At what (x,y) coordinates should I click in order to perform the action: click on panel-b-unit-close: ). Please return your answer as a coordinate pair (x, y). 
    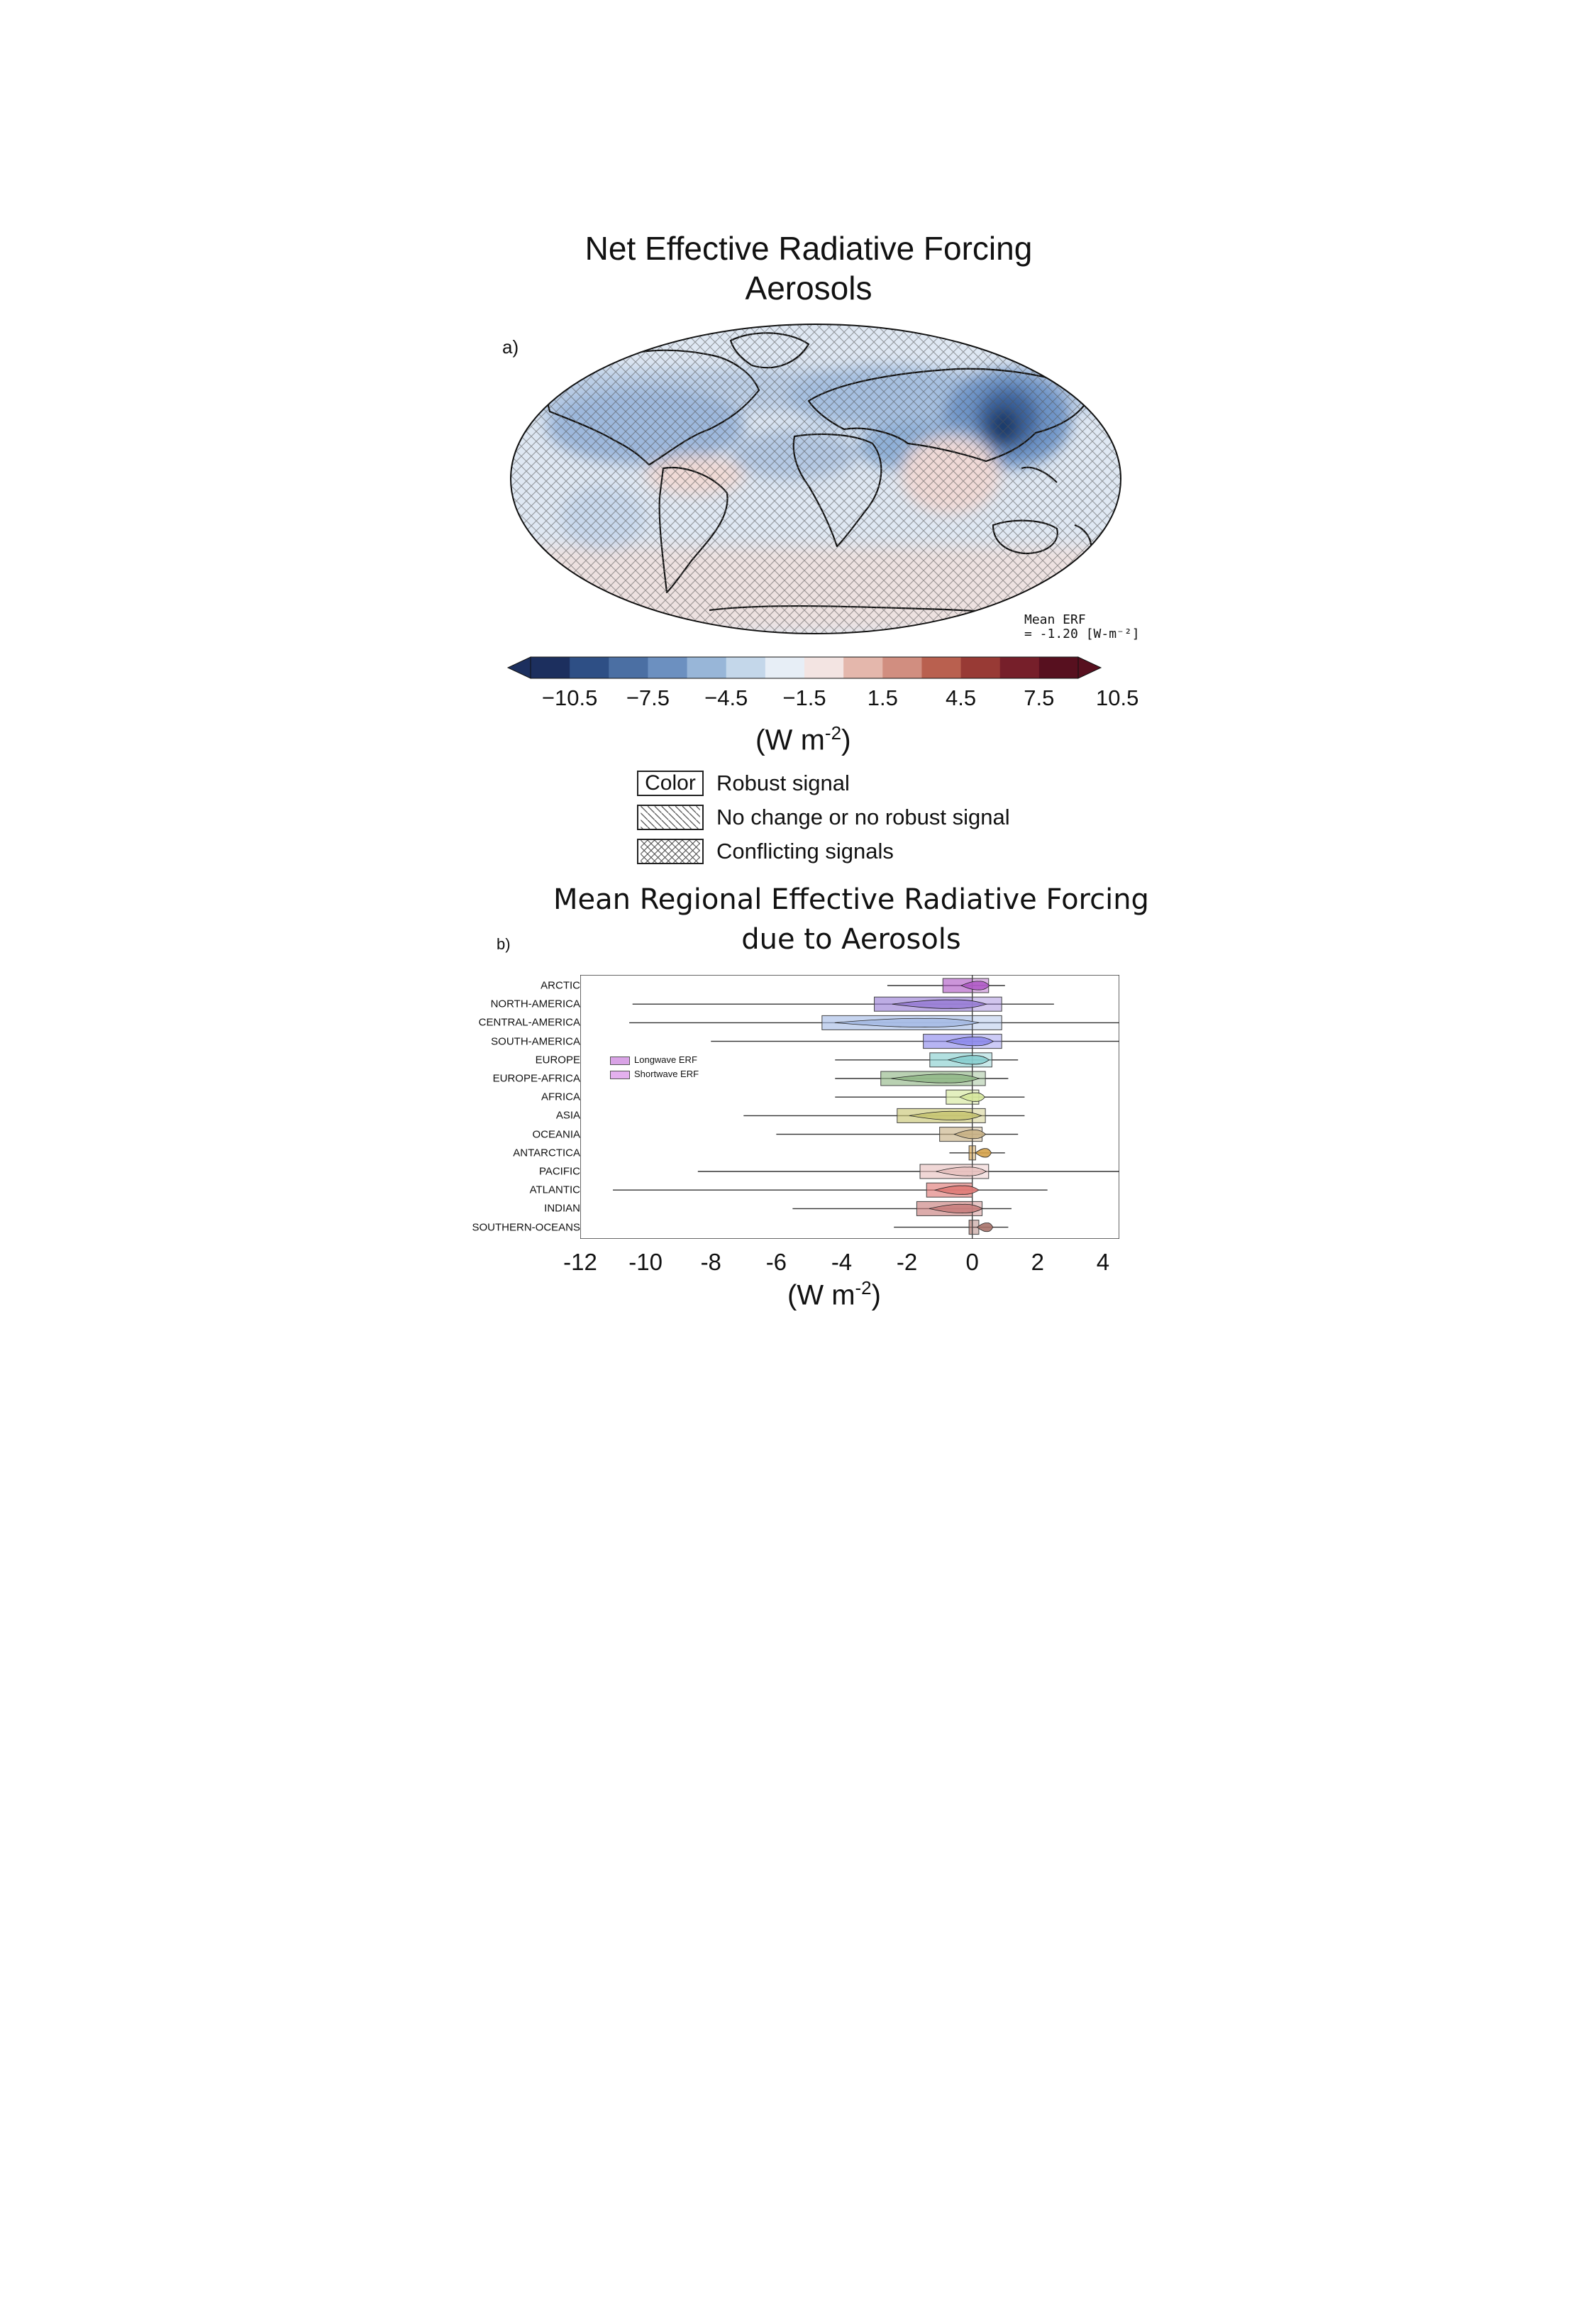
    Looking at the image, I should click on (876, 1295).